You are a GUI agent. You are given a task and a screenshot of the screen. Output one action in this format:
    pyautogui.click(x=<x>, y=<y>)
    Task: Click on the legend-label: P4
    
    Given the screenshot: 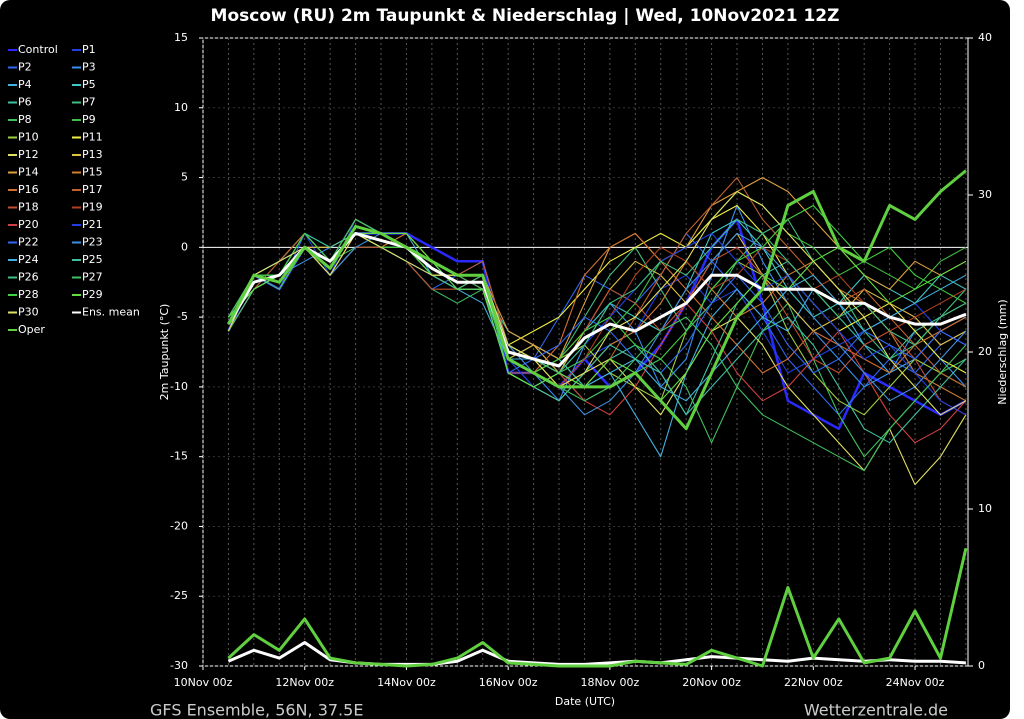 What is the action you would take?
    pyautogui.click(x=25, y=84)
    